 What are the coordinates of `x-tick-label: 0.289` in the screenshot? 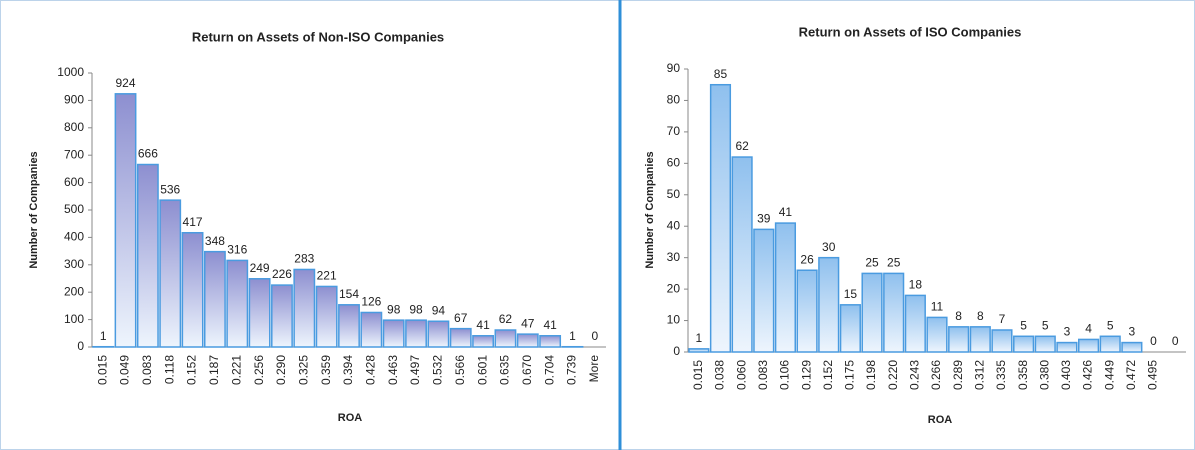 It's located at (958, 375).